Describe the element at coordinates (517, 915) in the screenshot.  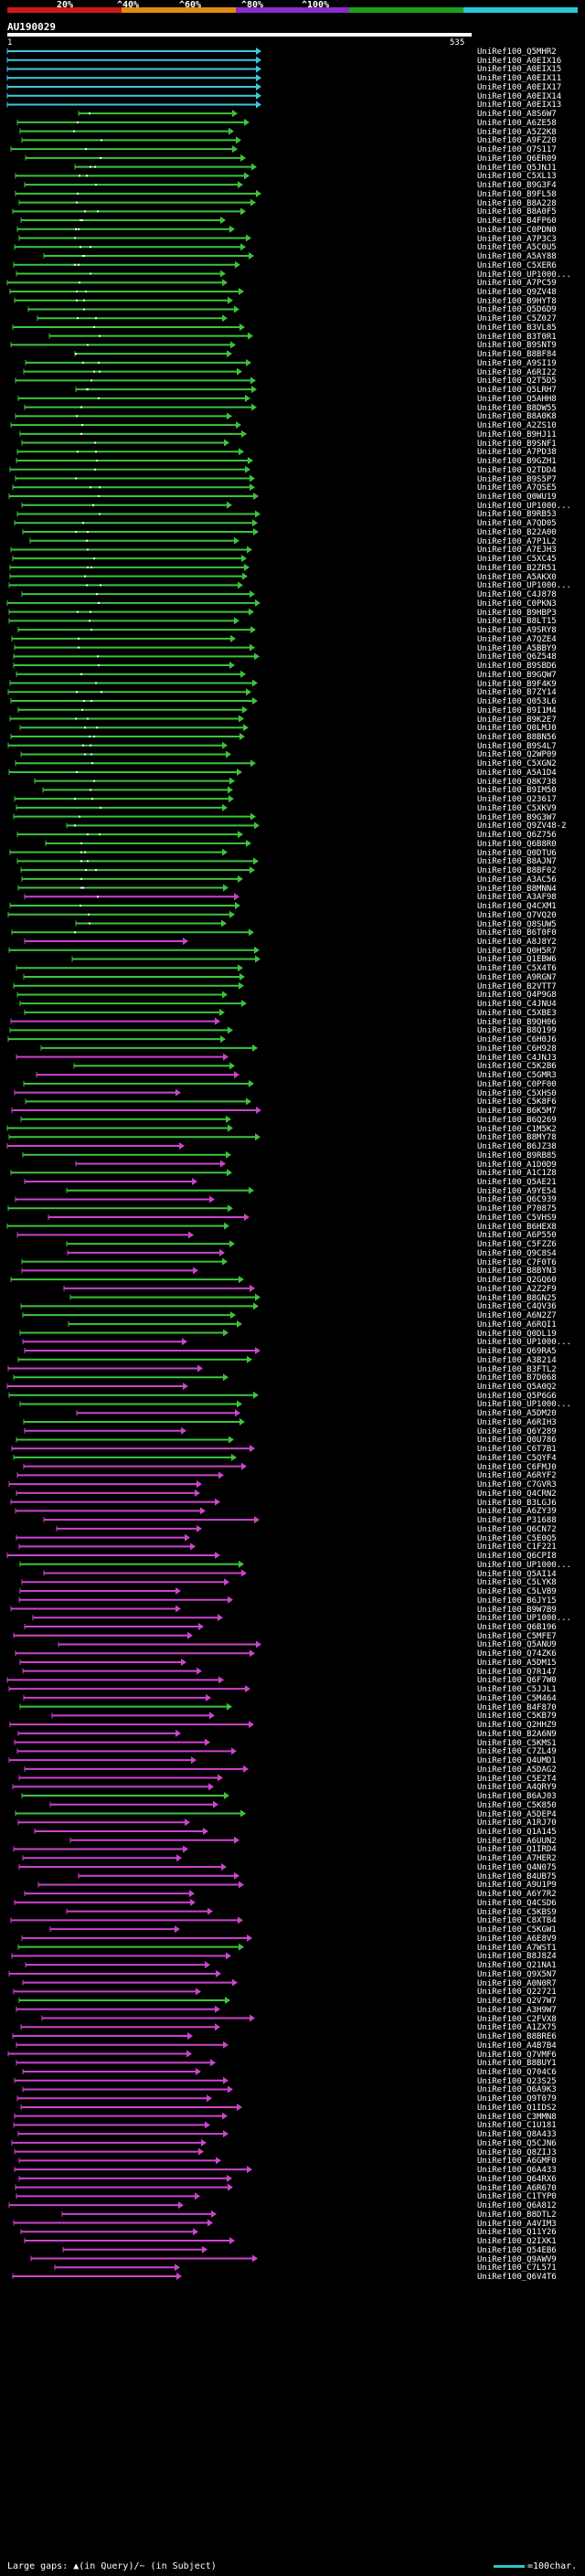
I see `hit-label: UniRef100_Q7VQ20` at that location.